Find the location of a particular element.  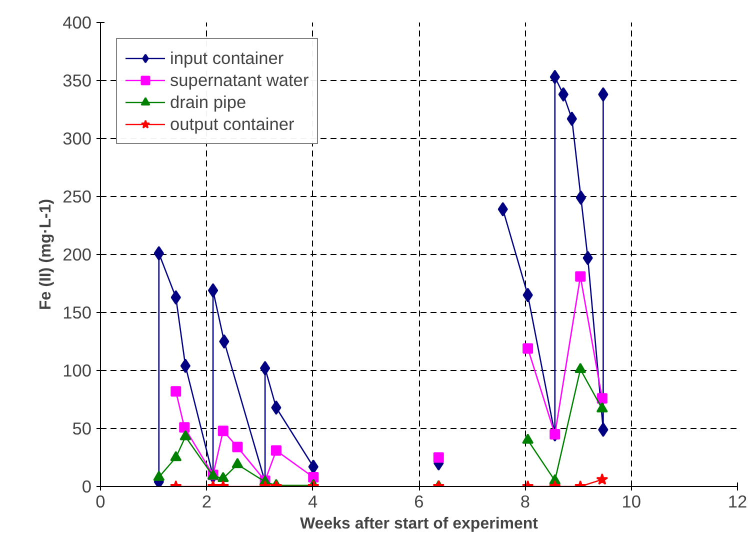

x-tick-label: 12 is located at coordinates (738, 502).